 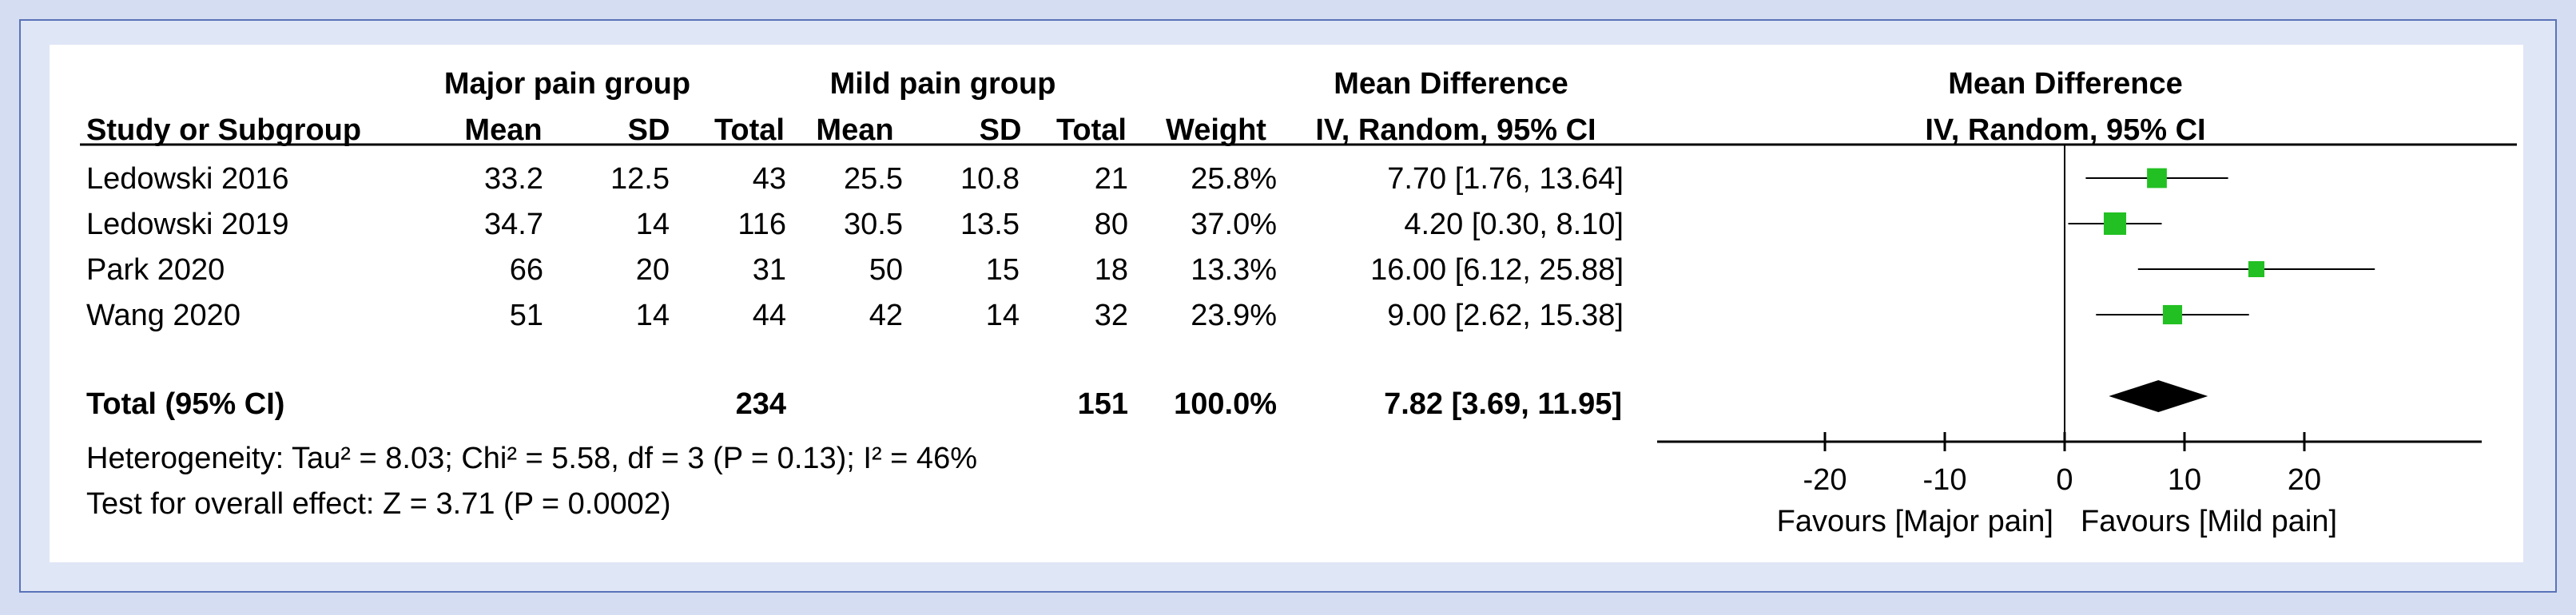 I want to click on study-name: Wang 2020, so click(x=163, y=315).